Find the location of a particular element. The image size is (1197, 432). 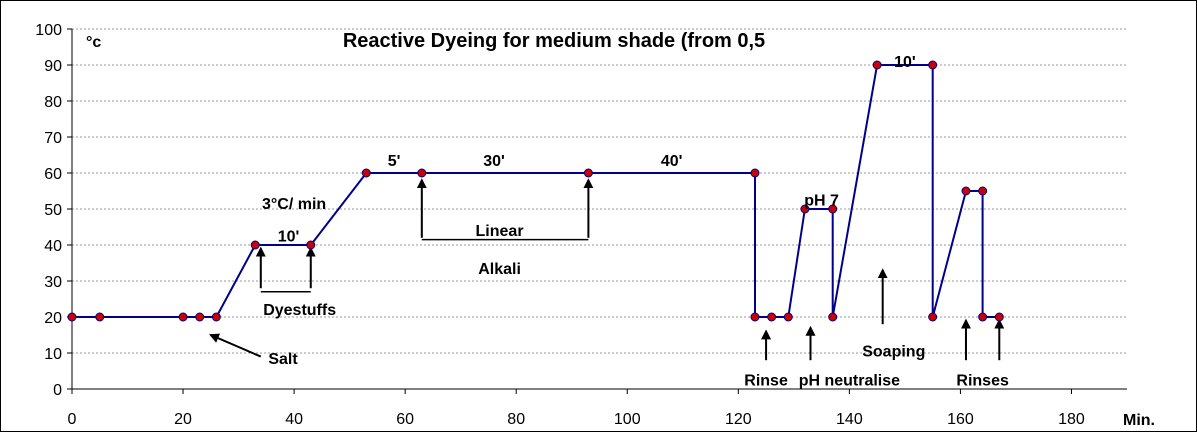

annotation-label: Rinse is located at coordinates (766, 380).